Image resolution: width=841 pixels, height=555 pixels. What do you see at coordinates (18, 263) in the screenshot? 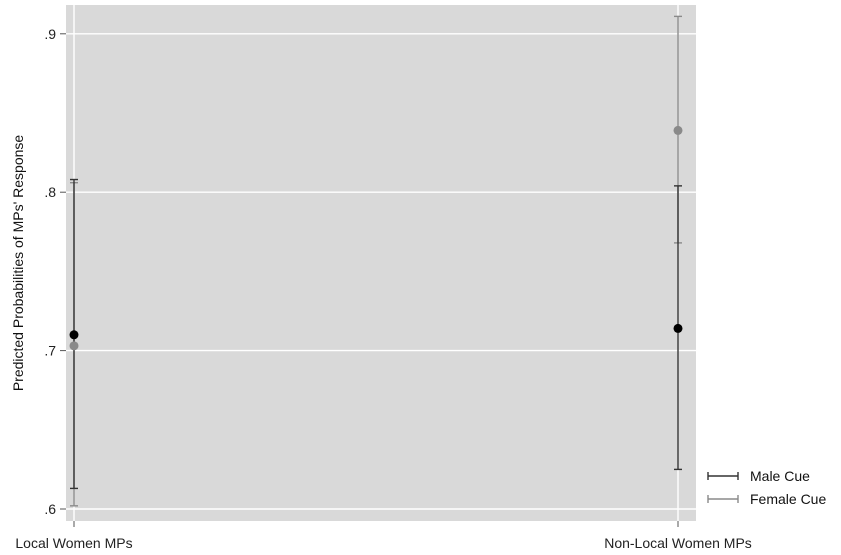
I see `y-axis-title: Predicted Probabilities of MPs' Response` at bounding box center [18, 263].